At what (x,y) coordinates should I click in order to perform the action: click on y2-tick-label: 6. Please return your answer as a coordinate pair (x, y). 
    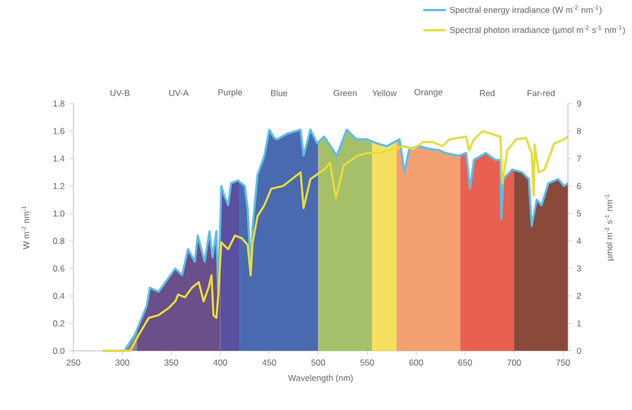
    Looking at the image, I should click on (579, 185).